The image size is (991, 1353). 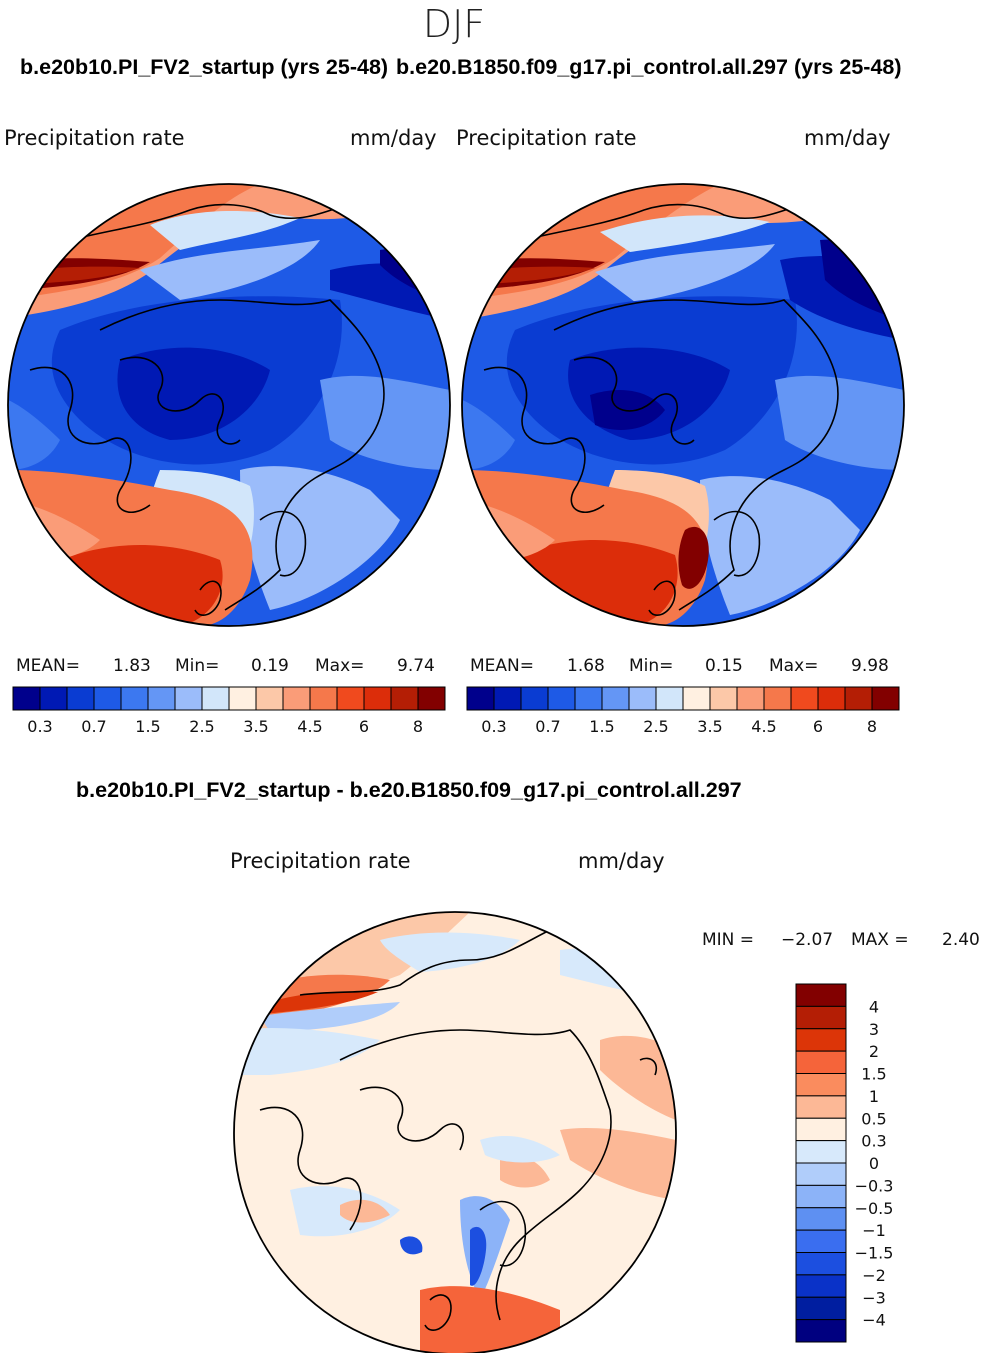 What do you see at coordinates (270, 666) in the screenshot?
I see `left-min-value: 0.19` at bounding box center [270, 666].